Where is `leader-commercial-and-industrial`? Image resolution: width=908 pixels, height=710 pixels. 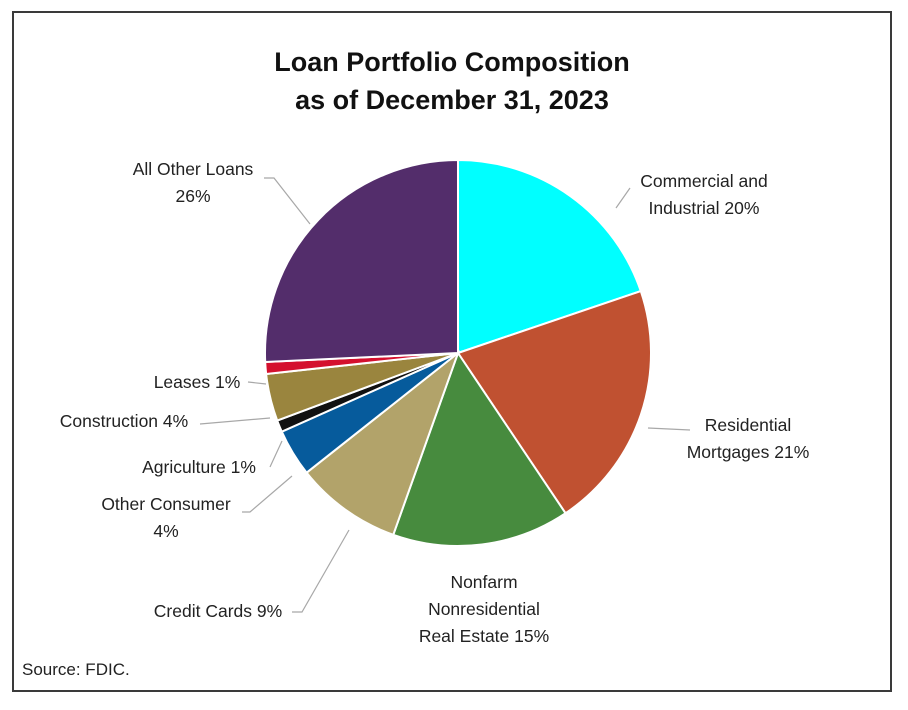
leader-commercial-and-industrial is located at coordinates (623, 198).